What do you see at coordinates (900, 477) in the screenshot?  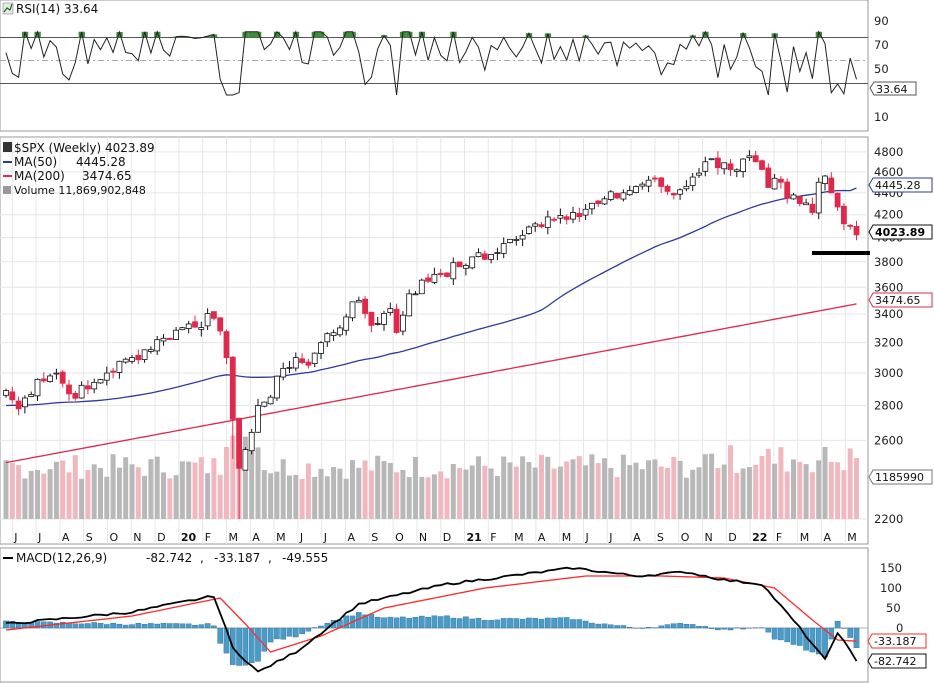 I see `volume-value-box: 1185990` at bounding box center [900, 477].